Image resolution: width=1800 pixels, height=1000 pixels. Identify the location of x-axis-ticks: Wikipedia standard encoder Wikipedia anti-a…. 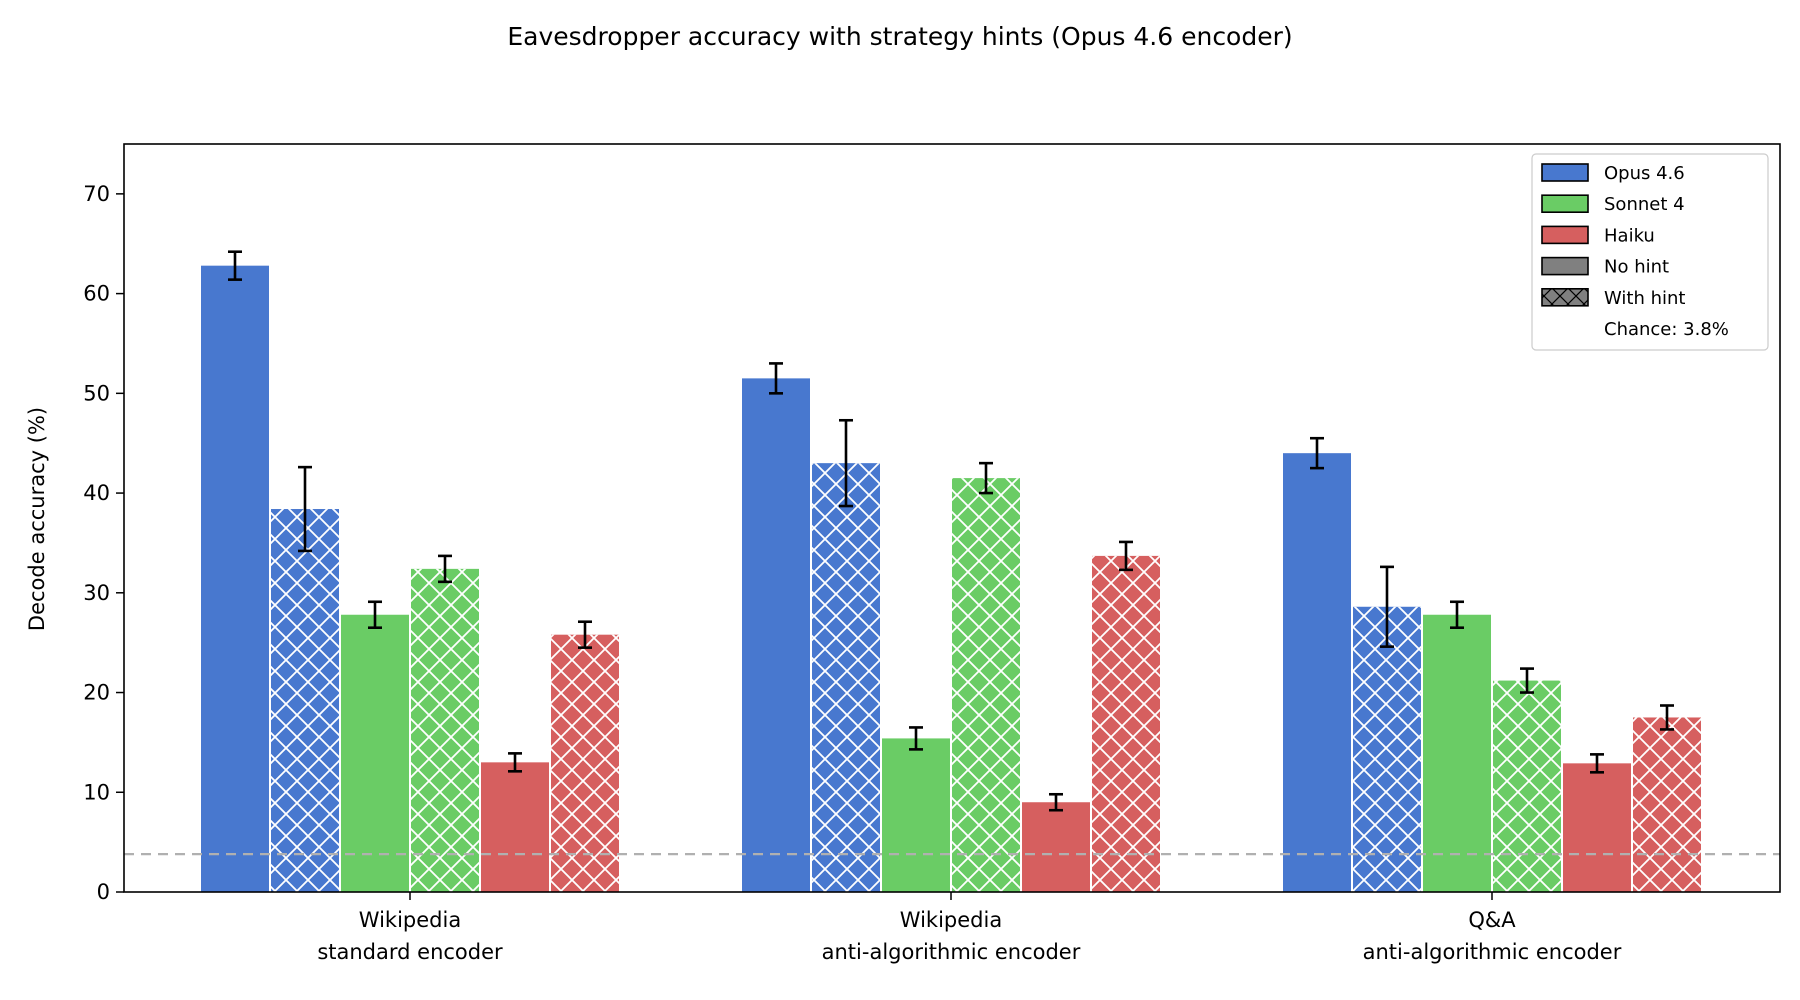
(969, 928).